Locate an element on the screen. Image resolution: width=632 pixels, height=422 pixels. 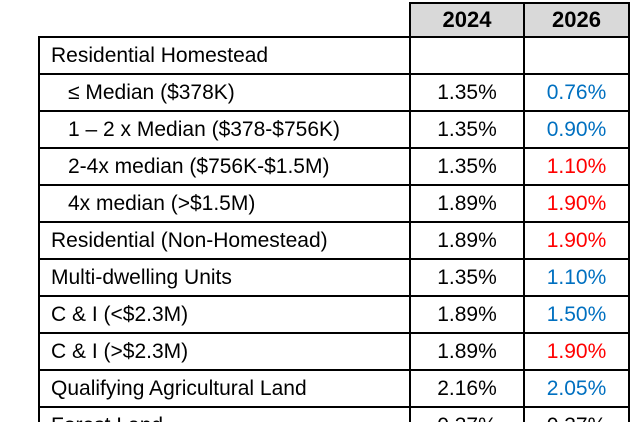
table-row: 4x median (>$1.5M) 1.89% 1.90% is located at coordinates (334, 203).